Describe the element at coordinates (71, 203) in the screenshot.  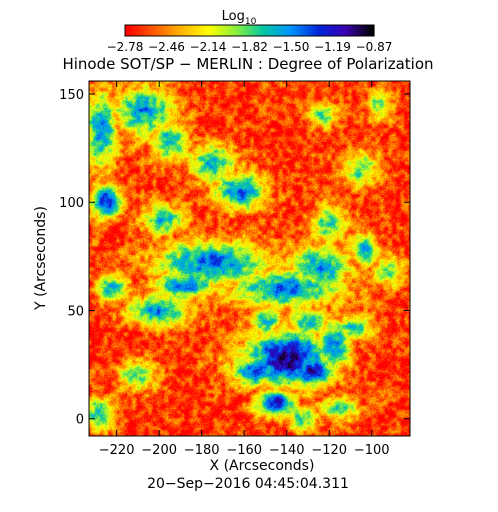
I see `y-tick-label: 100` at that location.